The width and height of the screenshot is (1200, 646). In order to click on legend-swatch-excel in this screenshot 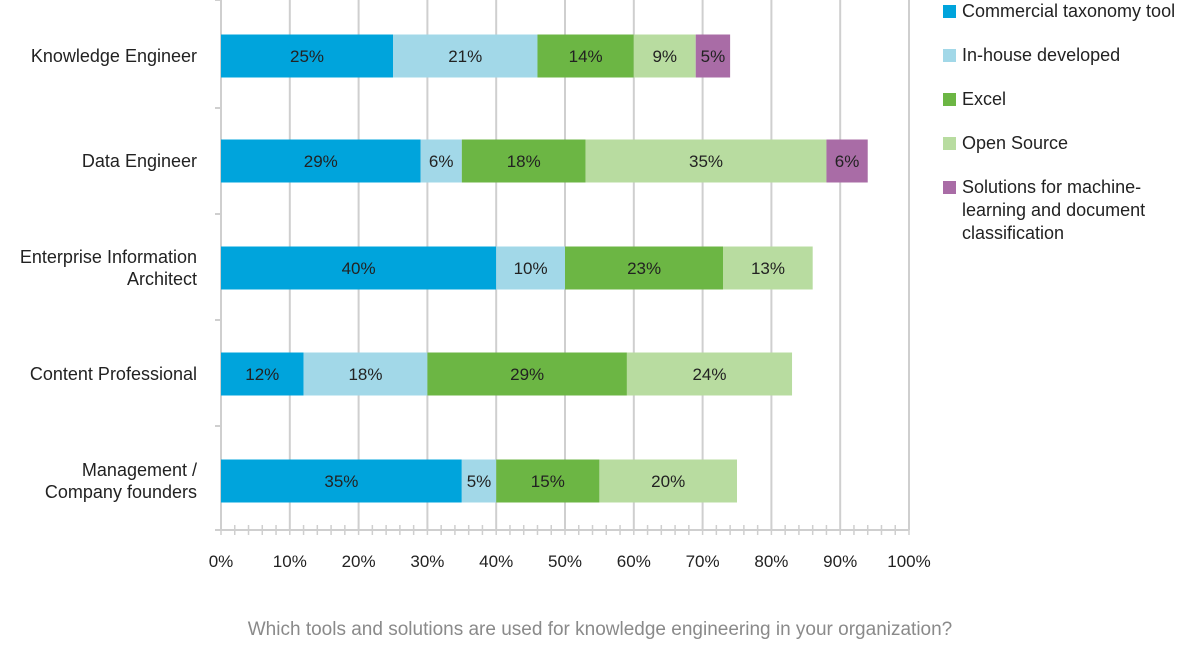, I will do `click(949, 99)`.